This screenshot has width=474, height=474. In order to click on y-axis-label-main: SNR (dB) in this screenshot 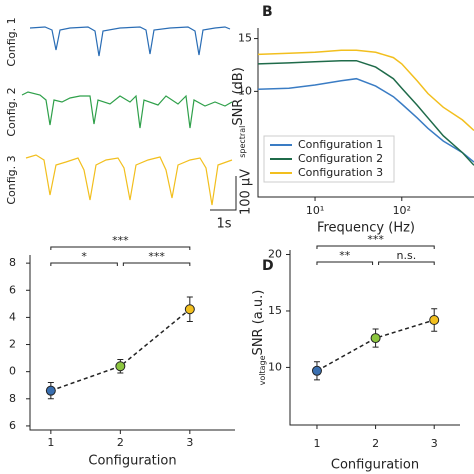, I will do `click(238, 96)`.